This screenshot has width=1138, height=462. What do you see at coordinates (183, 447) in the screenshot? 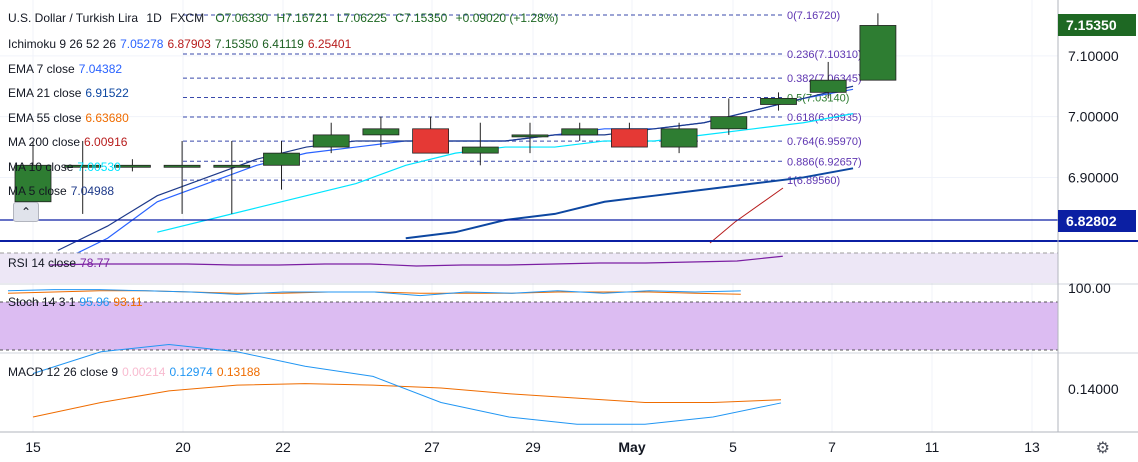
I see `time-tick-label: 20` at bounding box center [183, 447].